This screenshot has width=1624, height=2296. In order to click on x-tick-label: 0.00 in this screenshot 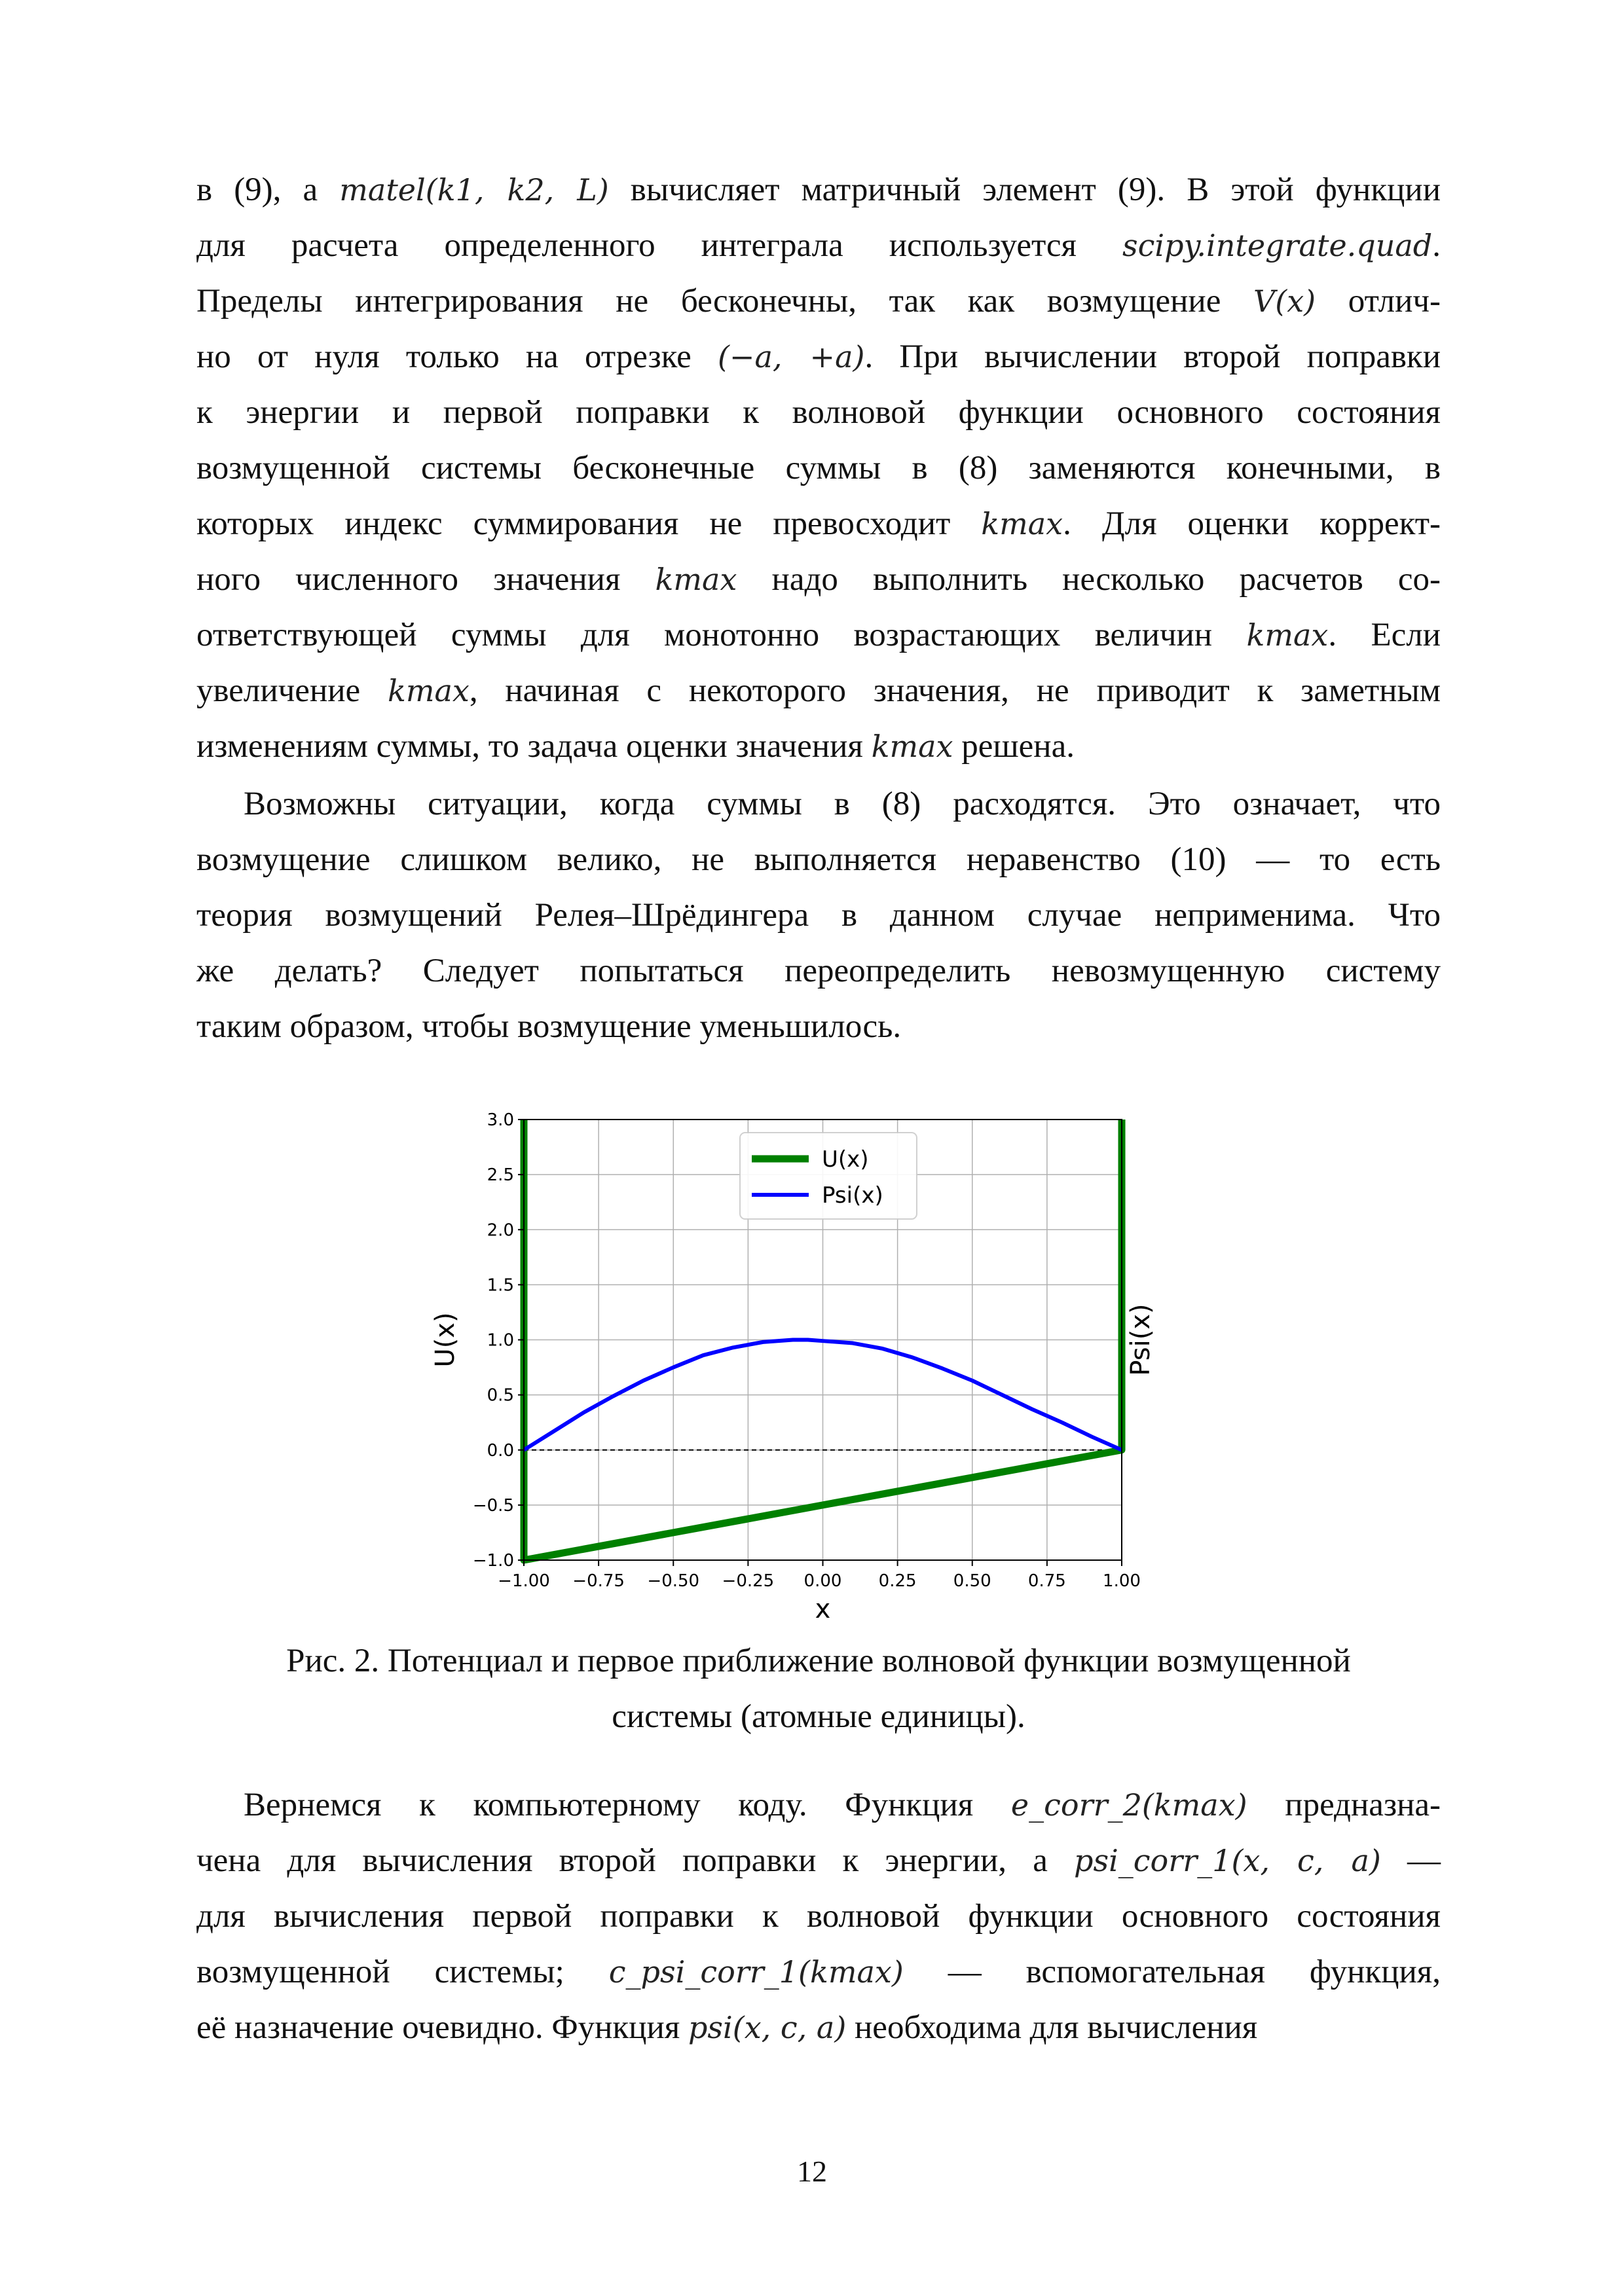, I will do `click(823, 1581)`.